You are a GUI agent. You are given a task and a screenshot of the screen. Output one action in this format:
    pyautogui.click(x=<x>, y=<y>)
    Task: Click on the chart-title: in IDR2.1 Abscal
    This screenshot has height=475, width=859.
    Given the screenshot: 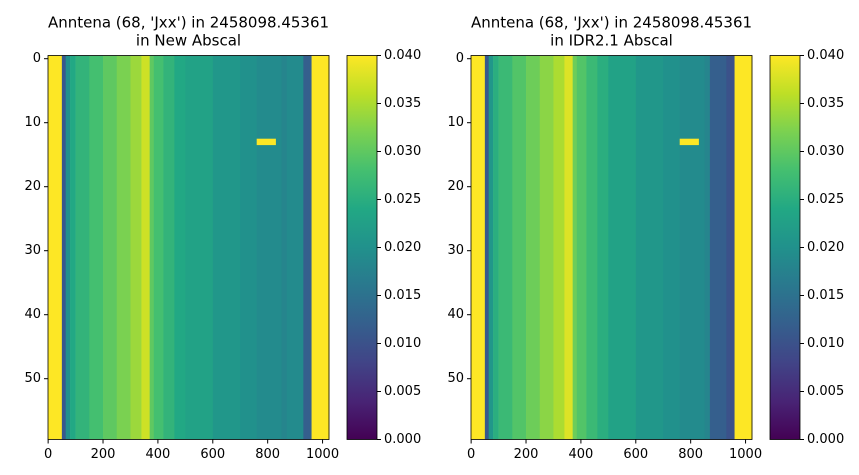 What is the action you would take?
    pyautogui.click(x=611, y=41)
    